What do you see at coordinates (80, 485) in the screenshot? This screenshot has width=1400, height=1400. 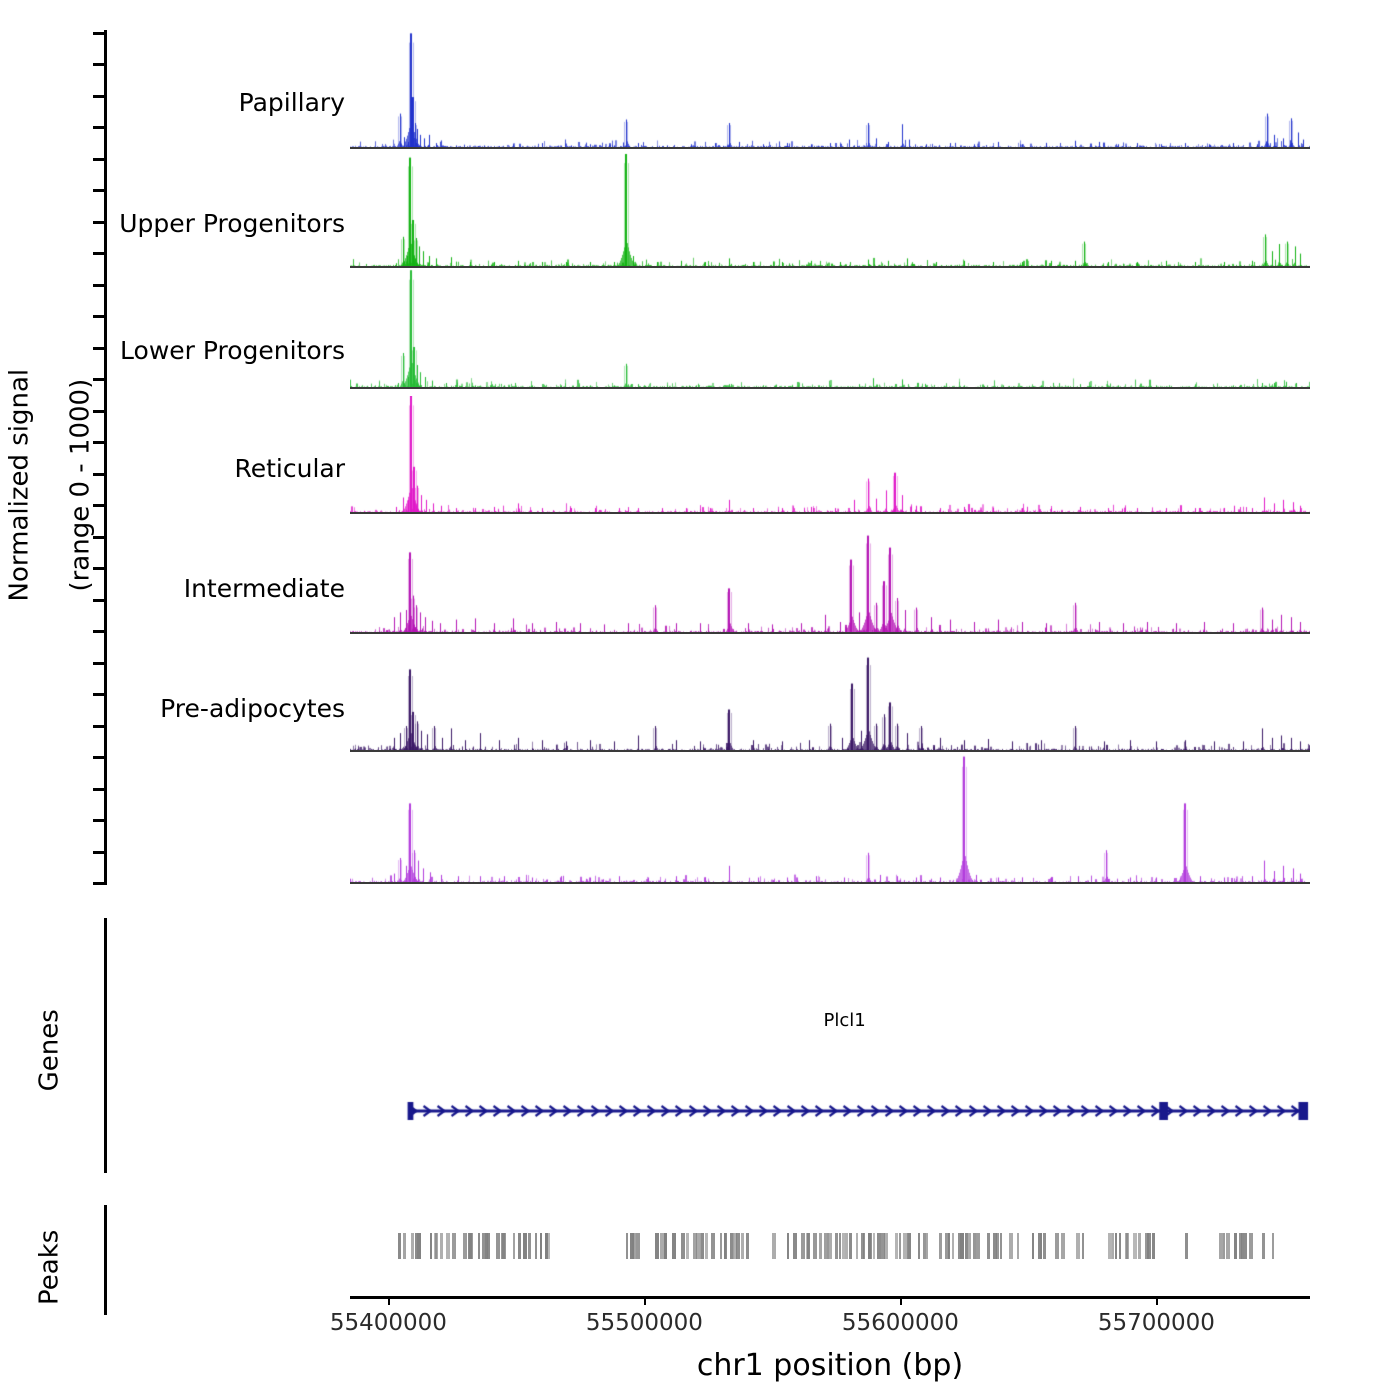 I see `signal-axis-label-line2: (range 0 - 1000)` at bounding box center [80, 485].